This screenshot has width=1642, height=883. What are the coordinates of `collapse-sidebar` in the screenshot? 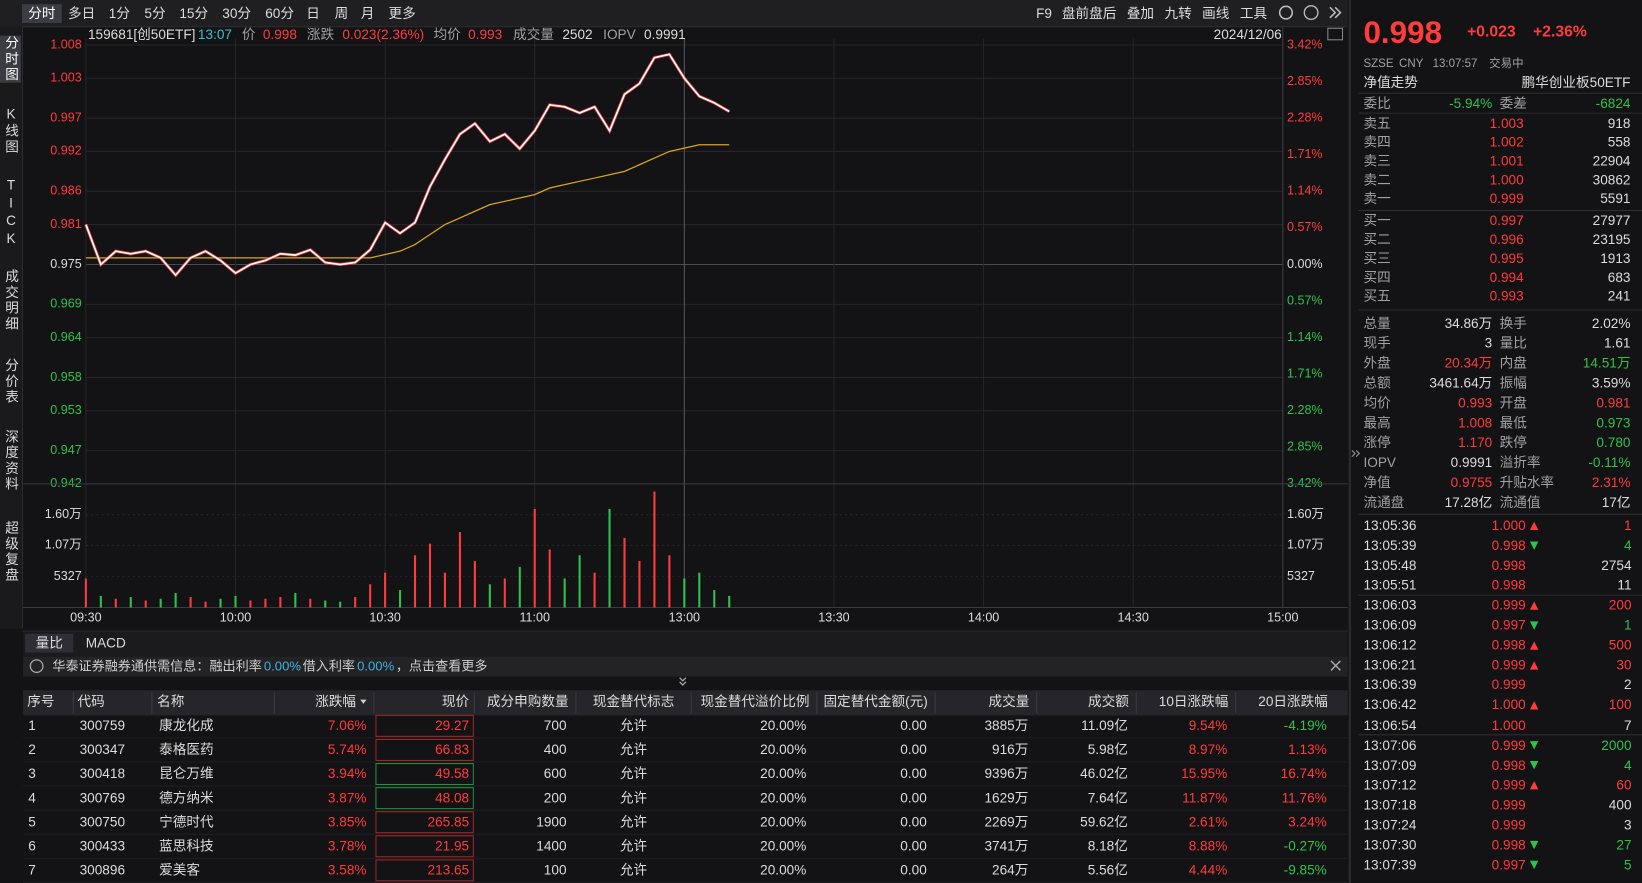 It's located at (1356, 453).